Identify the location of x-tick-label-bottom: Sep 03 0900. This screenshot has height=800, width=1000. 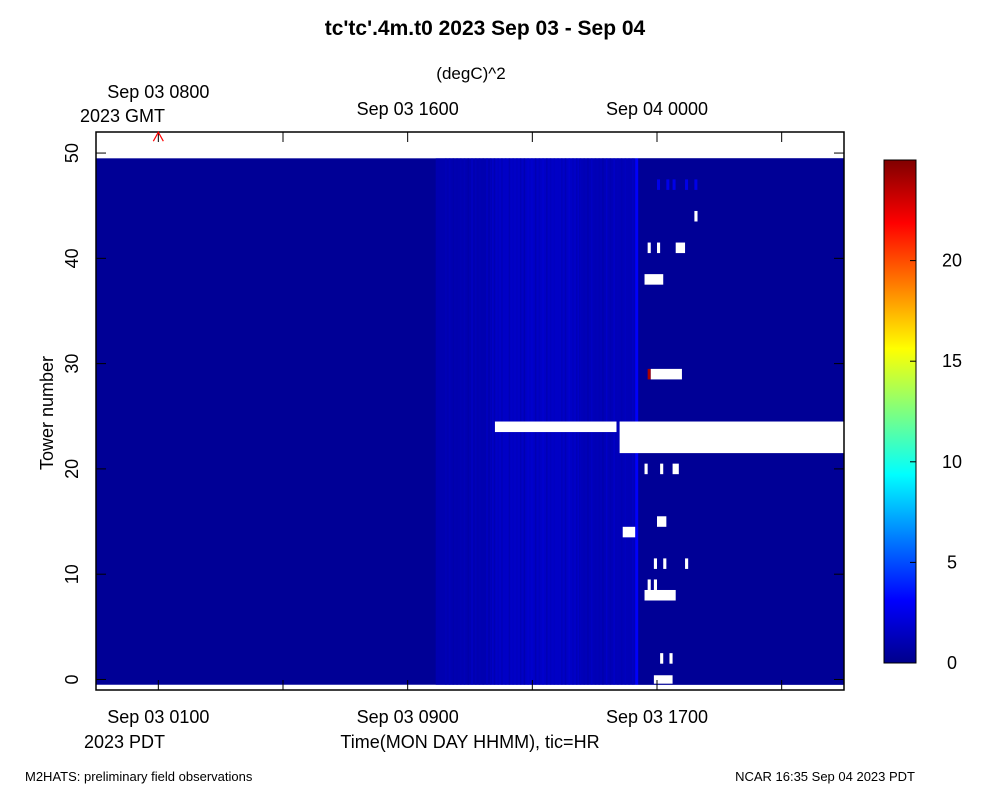
(408, 717).